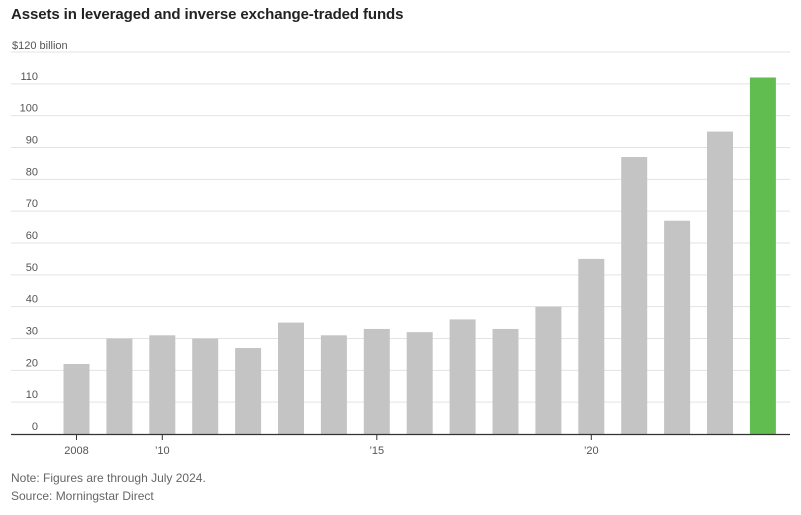 Image resolution: width=801 pixels, height=515 pixels. Describe the element at coordinates (82, 496) in the screenshot. I see `chart-source: Source: Morningstar Direct` at that location.